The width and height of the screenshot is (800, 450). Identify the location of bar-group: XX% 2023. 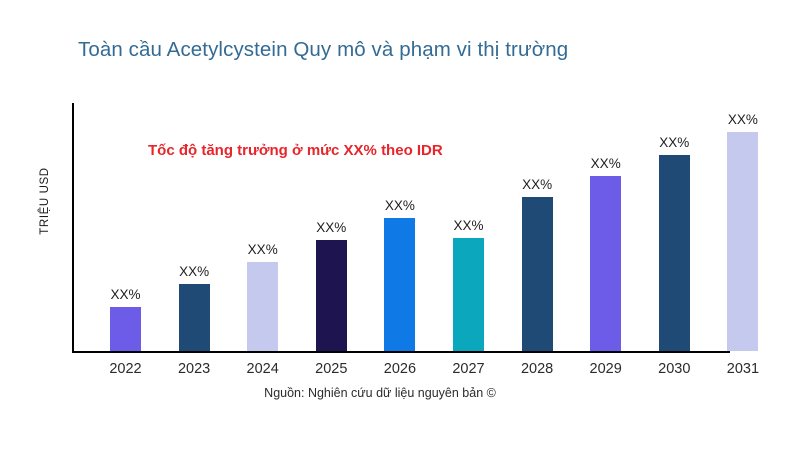
(194, 320).